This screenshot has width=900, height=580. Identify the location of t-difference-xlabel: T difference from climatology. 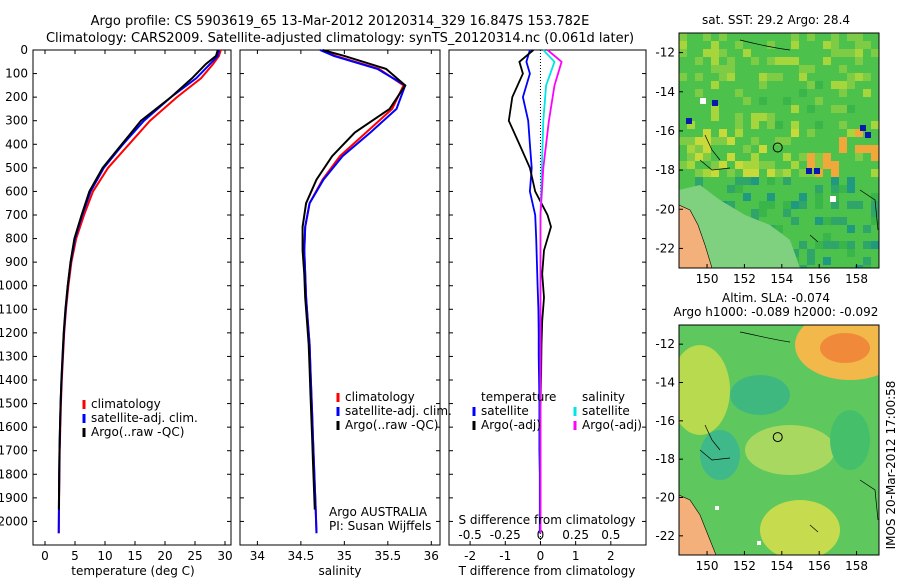
(547, 571).